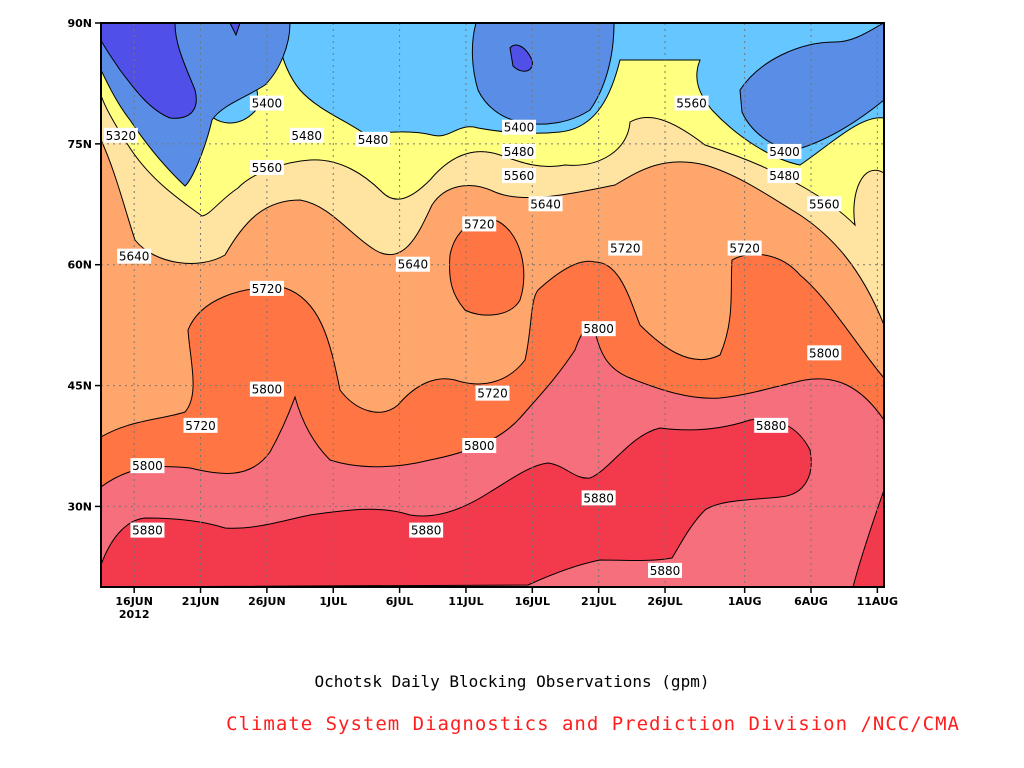  I want to click on x-tick-label: 21JUN, so click(201, 601).